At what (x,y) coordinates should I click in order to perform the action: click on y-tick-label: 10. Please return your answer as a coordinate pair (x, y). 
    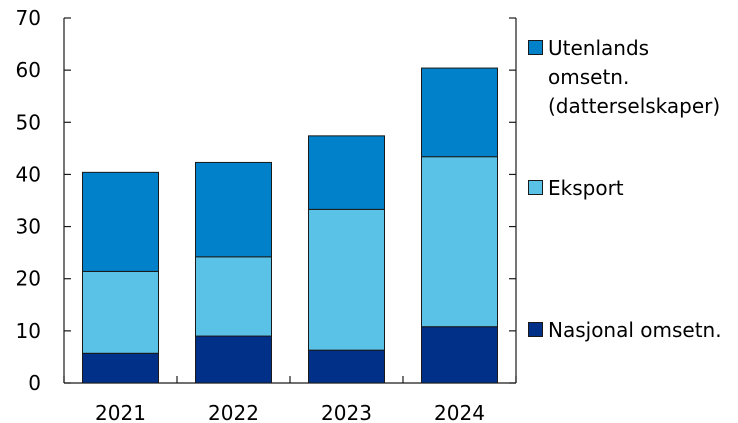
    Looking at the image, I should click on (28, 331).